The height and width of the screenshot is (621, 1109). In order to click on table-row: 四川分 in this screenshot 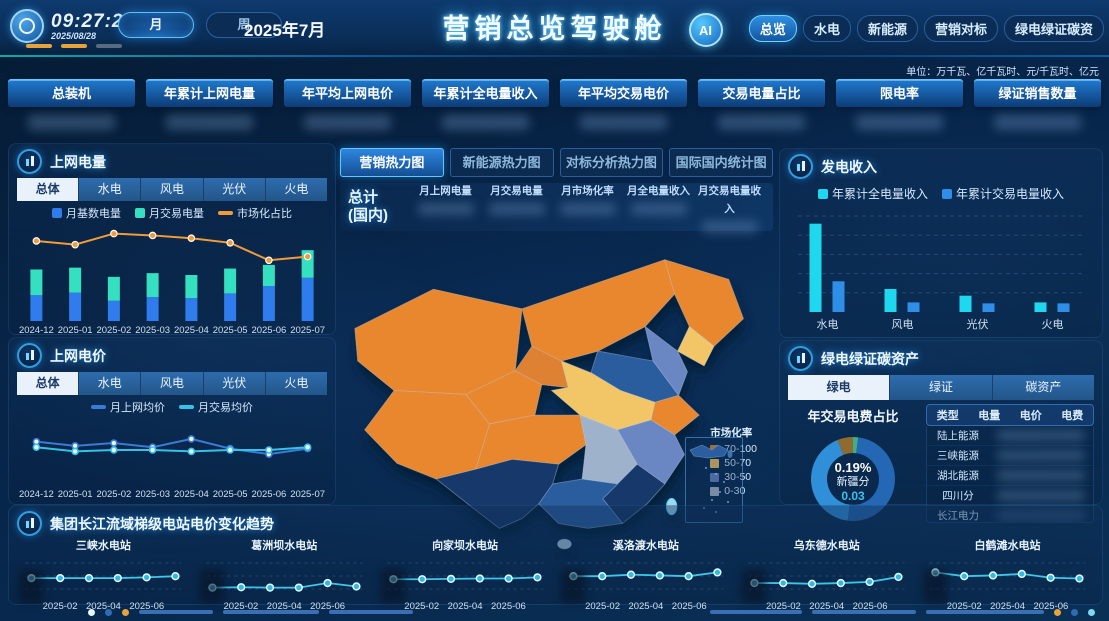, I will do `click(1010, 496)`.